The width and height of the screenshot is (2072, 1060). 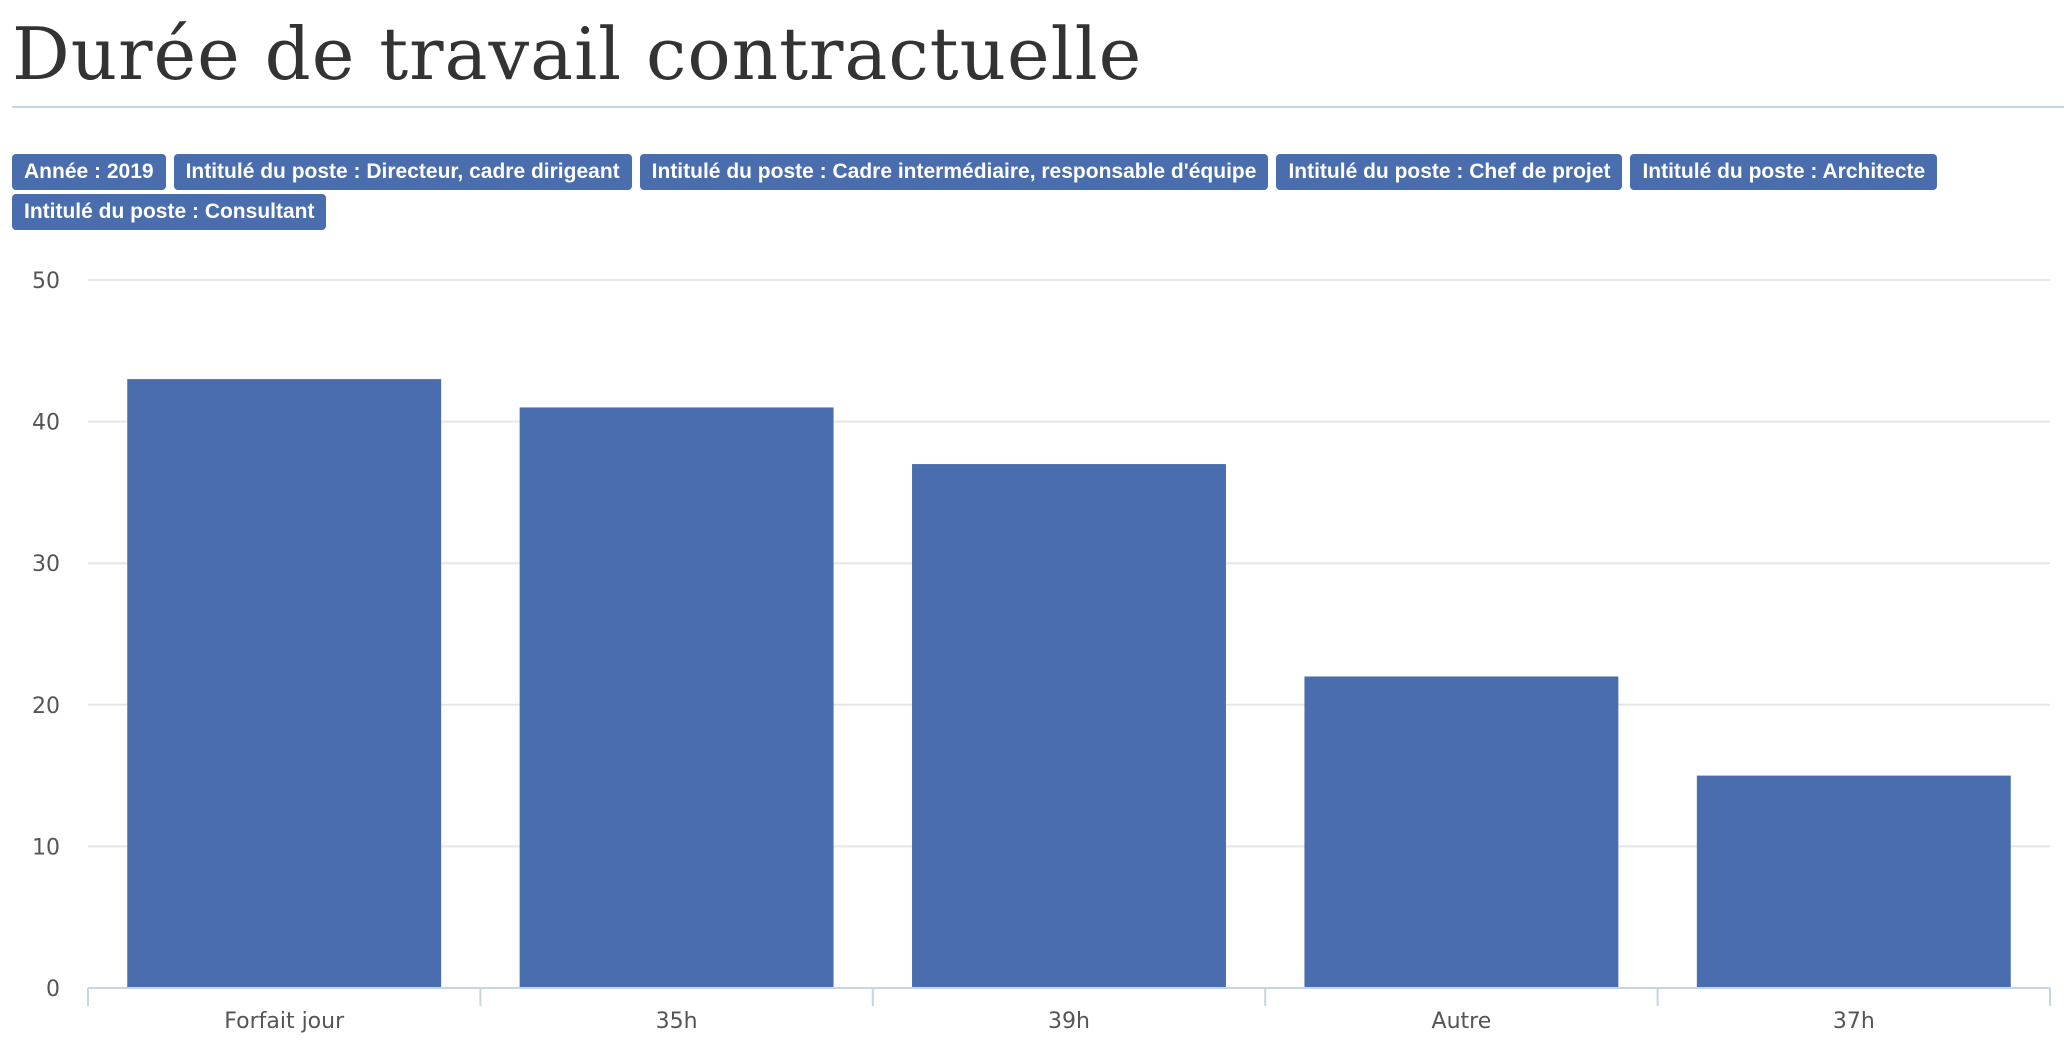 What do you see at coordinates (46, 423) in the screenshot?
I see `y-tick-label: 40` at bounding box center [46, 423].